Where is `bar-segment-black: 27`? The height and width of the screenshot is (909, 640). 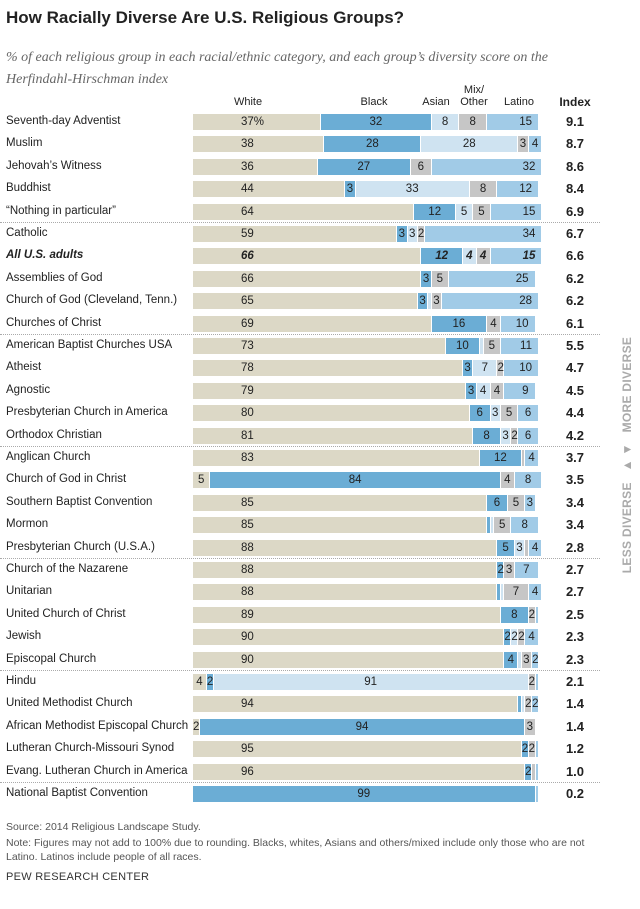
bar-segment-black: 27 is located at coordinates (364, 166).